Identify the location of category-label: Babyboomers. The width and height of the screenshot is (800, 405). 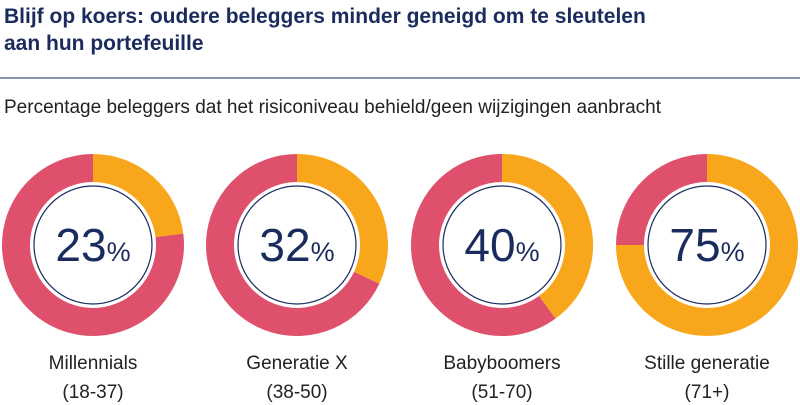
(501, 363).